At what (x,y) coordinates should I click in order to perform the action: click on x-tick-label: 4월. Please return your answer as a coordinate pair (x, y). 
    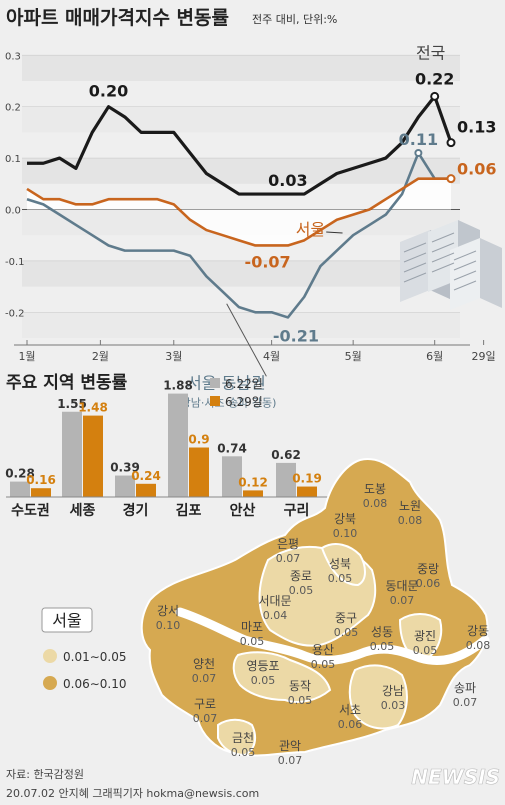
    Looking at the image, I should click on (271, 356).